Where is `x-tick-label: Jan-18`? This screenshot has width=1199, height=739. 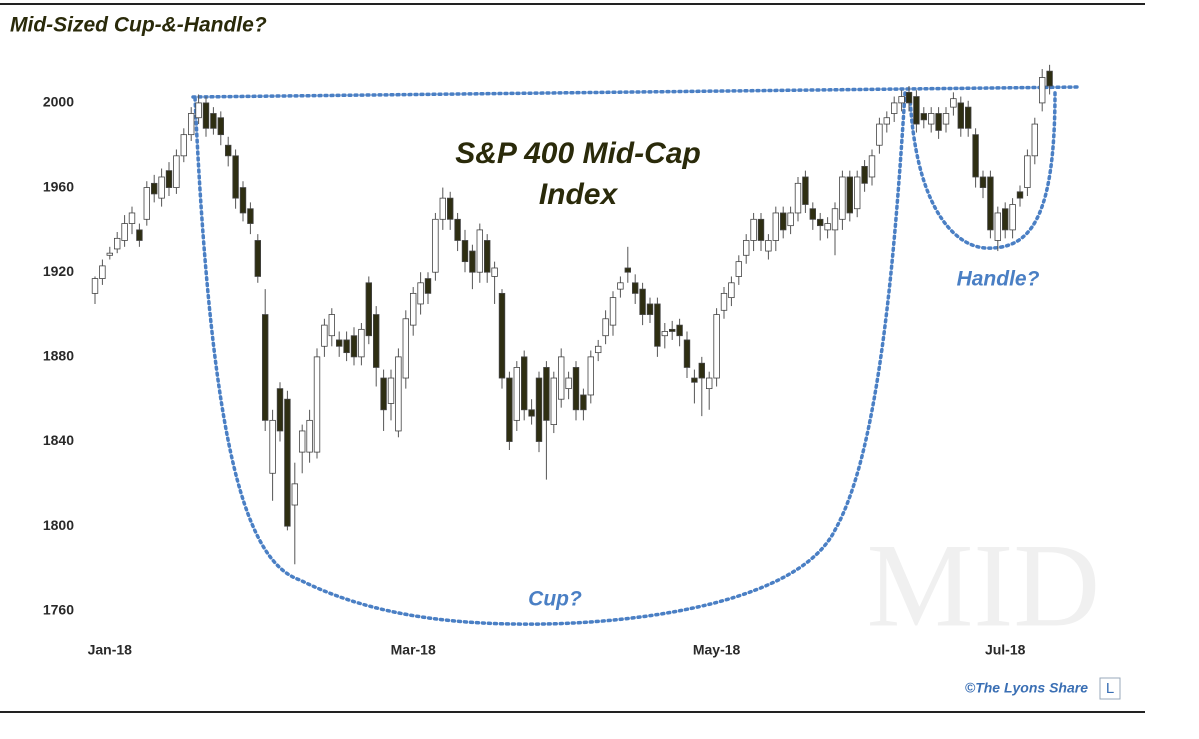
x-tick-label: Jan-18 is located at coordinates (110, 650).